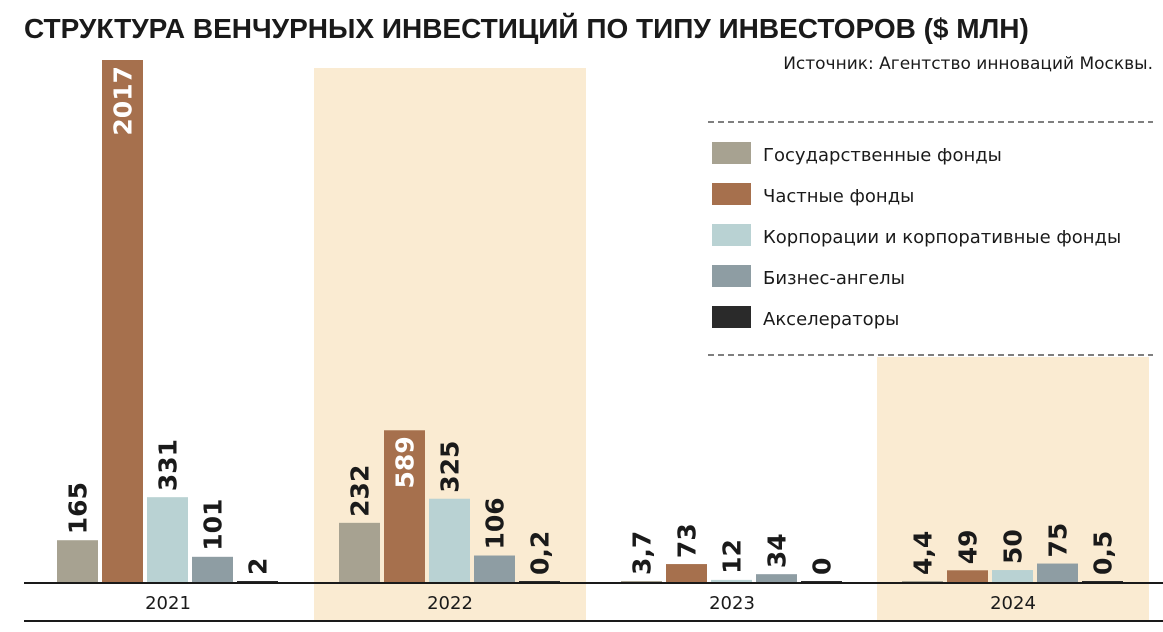 The width and height of the screenshot is (1163, 632). Describe the element at coordinates (168, 603) in the screenshot. I see `x-tick-label-2021: 2021` at that location.